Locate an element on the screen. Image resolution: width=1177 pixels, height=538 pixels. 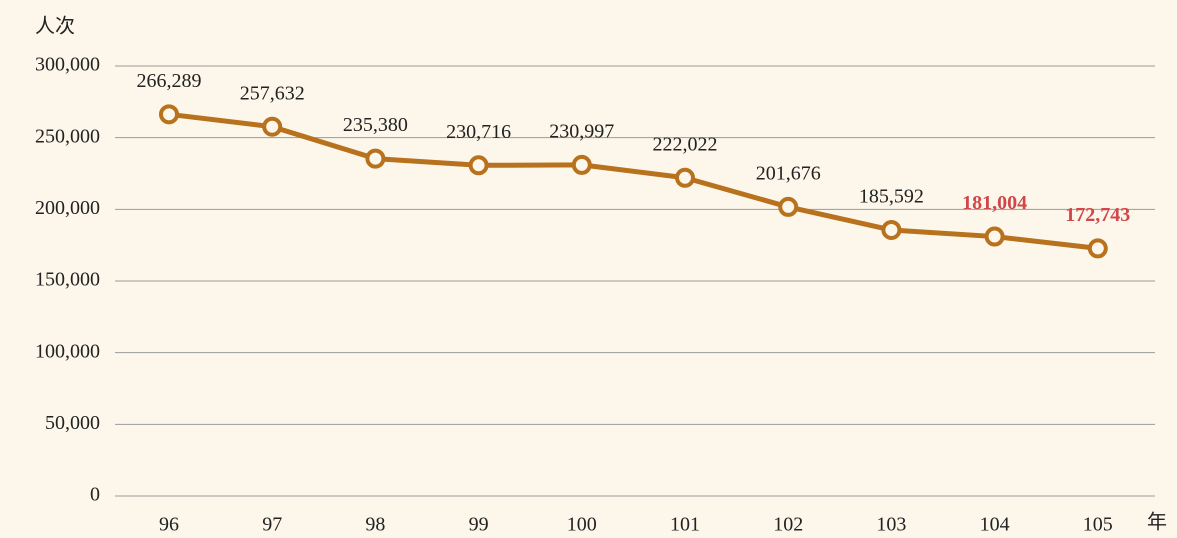
y-tick-label: 100,000 is located at coordinates (67, 351).